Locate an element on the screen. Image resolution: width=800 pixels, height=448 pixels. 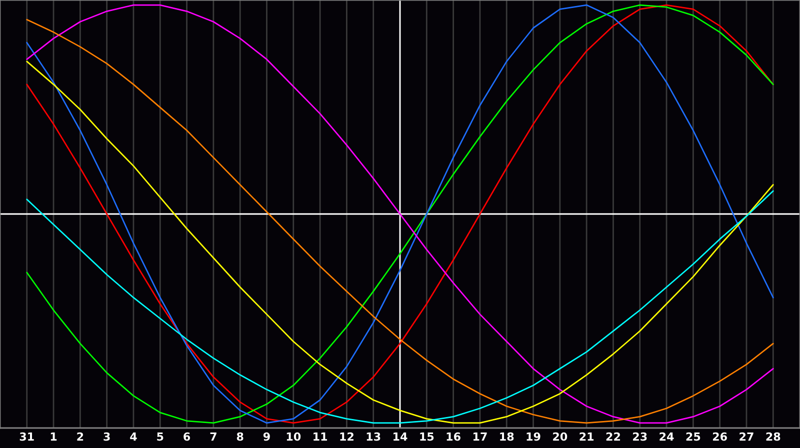
x-tick-label: 9 is located at coordinates (266, 436).